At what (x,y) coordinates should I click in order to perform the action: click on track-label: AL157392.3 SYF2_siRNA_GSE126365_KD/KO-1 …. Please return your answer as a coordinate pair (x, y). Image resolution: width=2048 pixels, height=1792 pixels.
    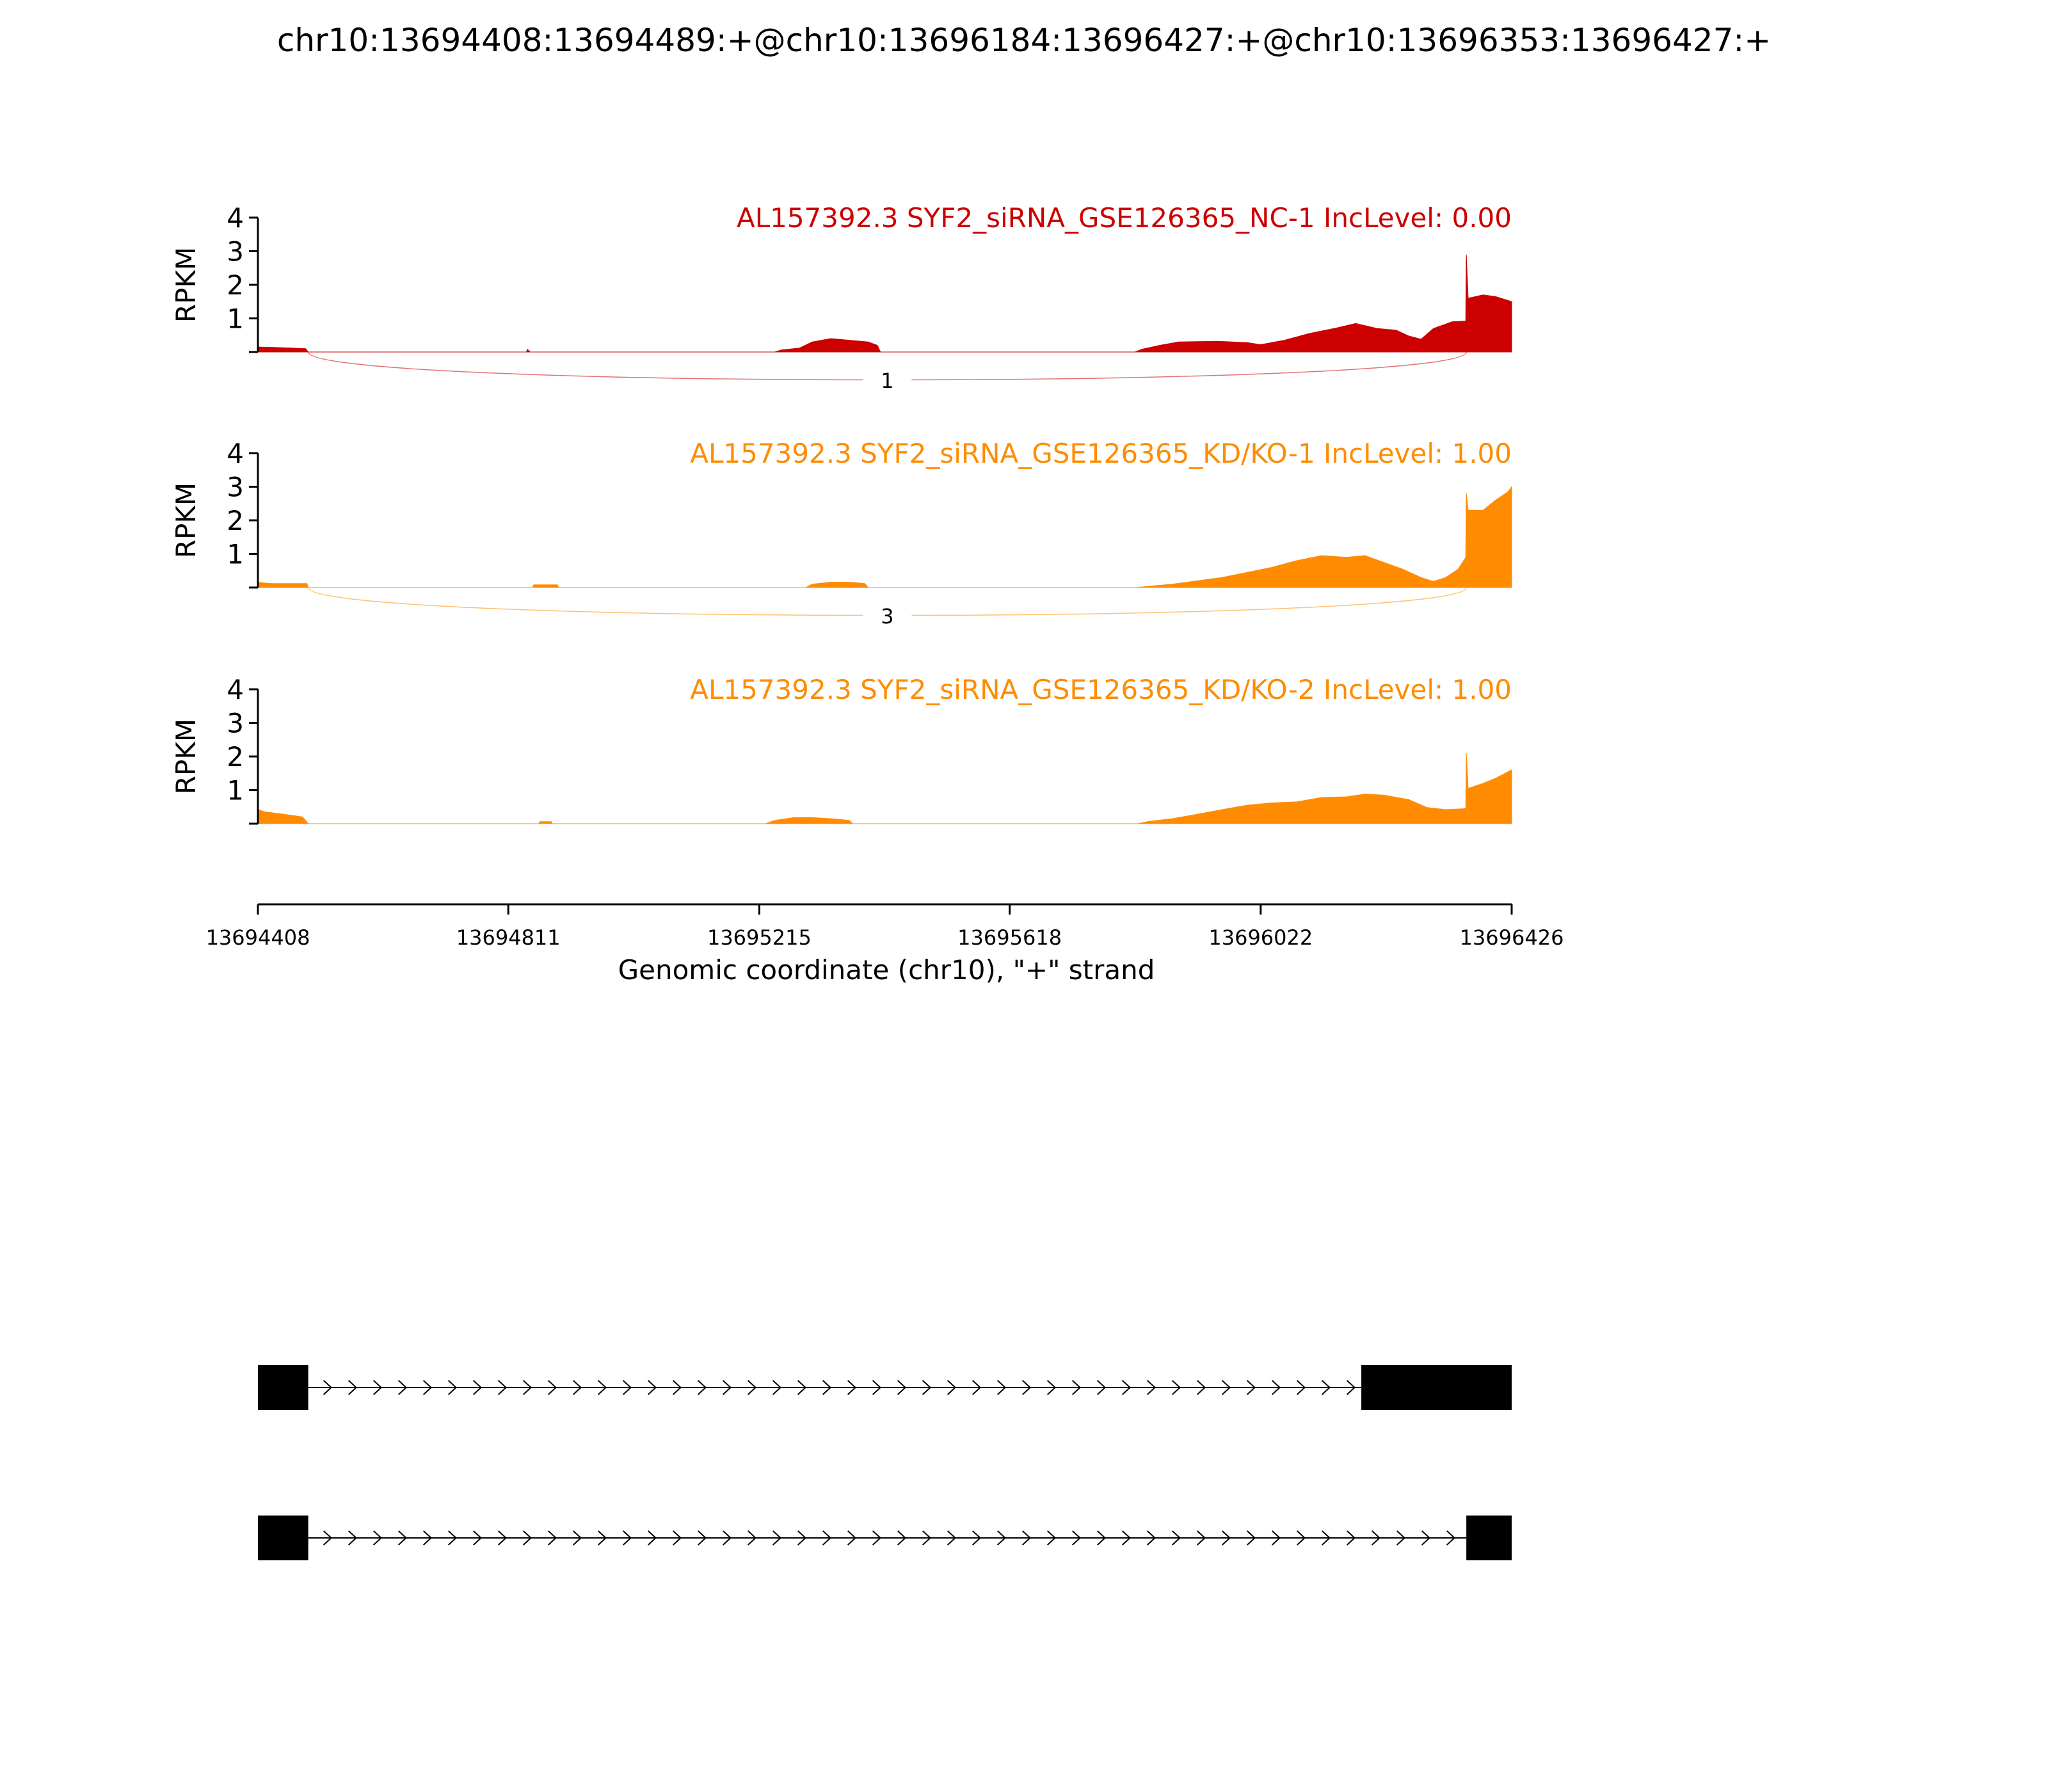
    Looking at the image, I should click on (1101, 453).